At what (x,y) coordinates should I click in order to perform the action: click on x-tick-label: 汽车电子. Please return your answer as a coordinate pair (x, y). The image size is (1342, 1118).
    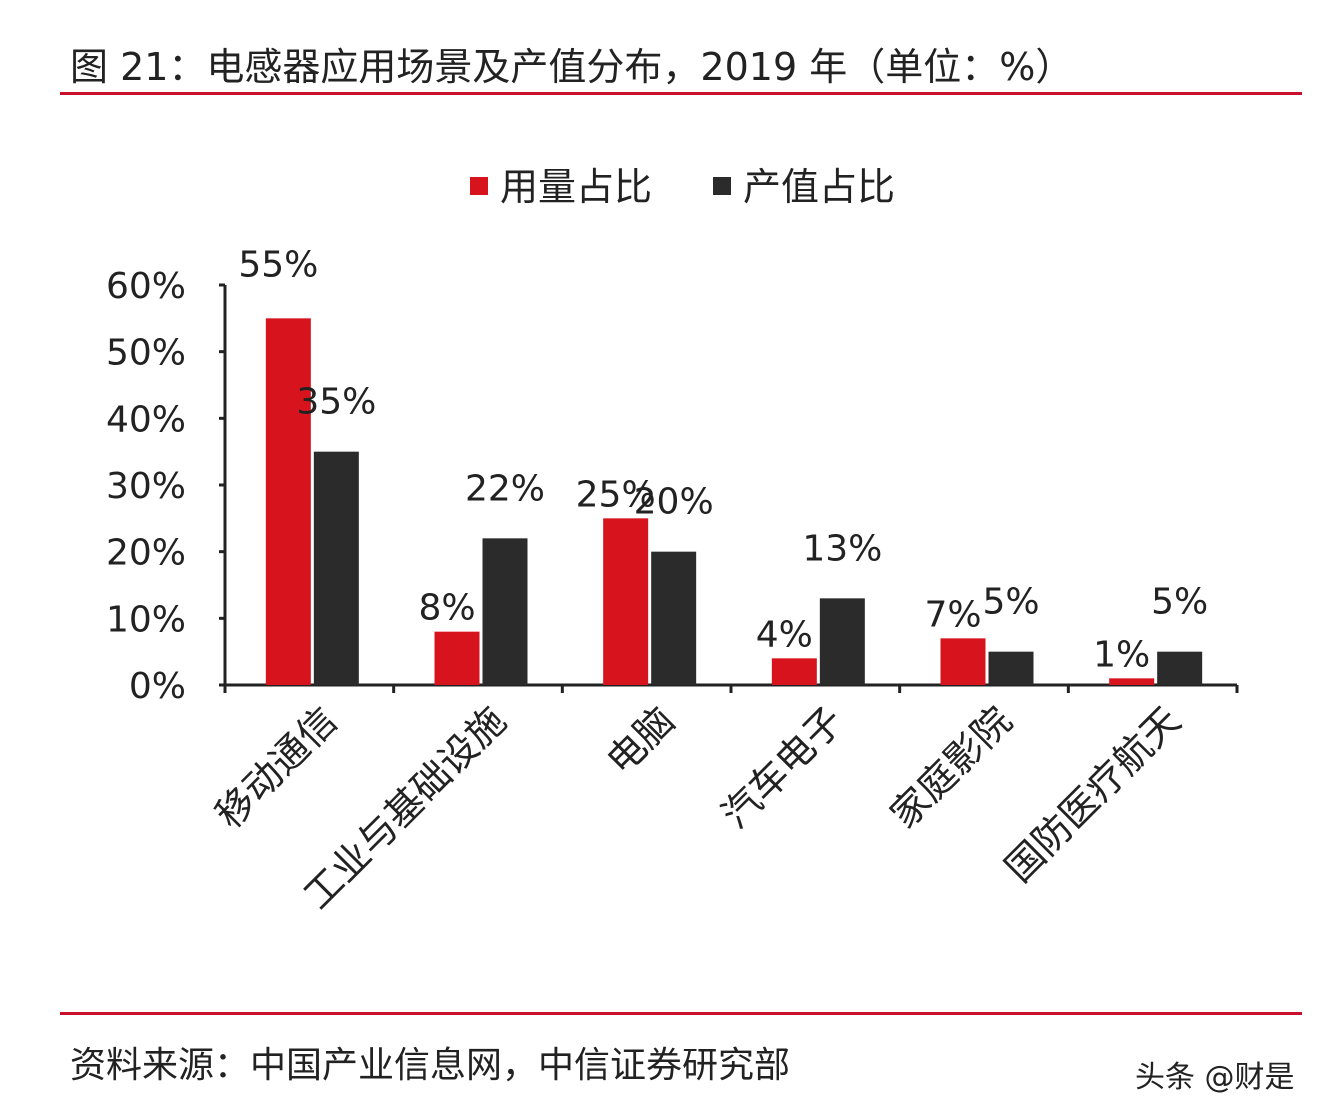
    Looking at the image, I should click on (782, 767).